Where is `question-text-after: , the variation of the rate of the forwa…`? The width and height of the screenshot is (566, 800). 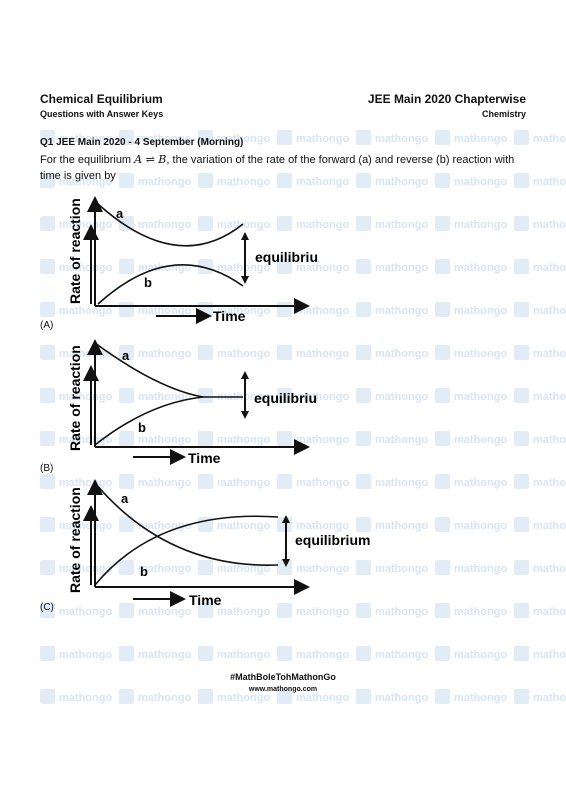 question-text-after: , the variation of the rate of the forwa… is located at coordinates (277, 168).